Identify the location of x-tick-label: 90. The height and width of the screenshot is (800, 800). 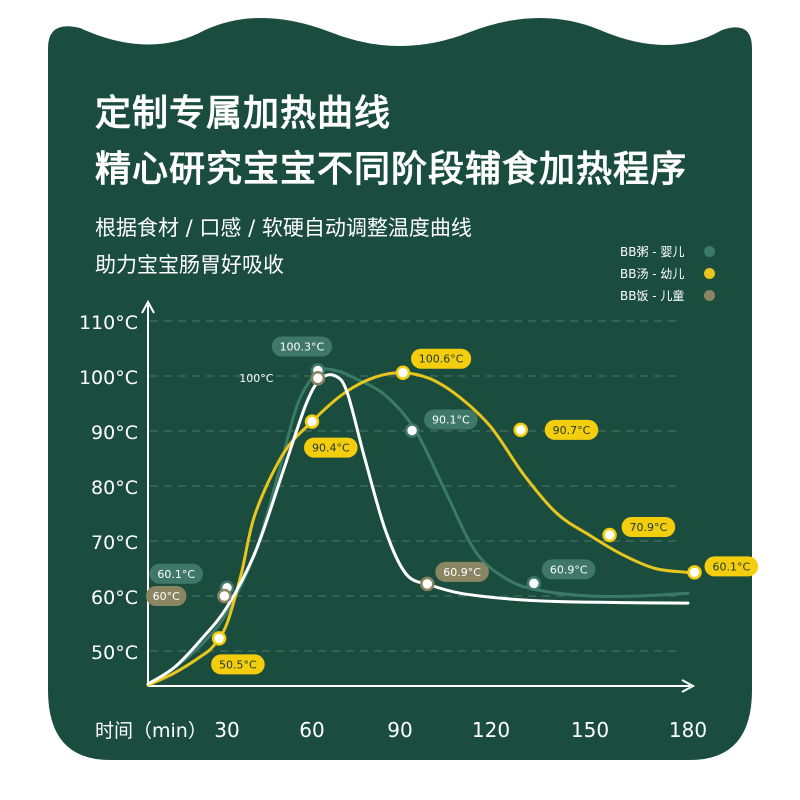
(399, 730).